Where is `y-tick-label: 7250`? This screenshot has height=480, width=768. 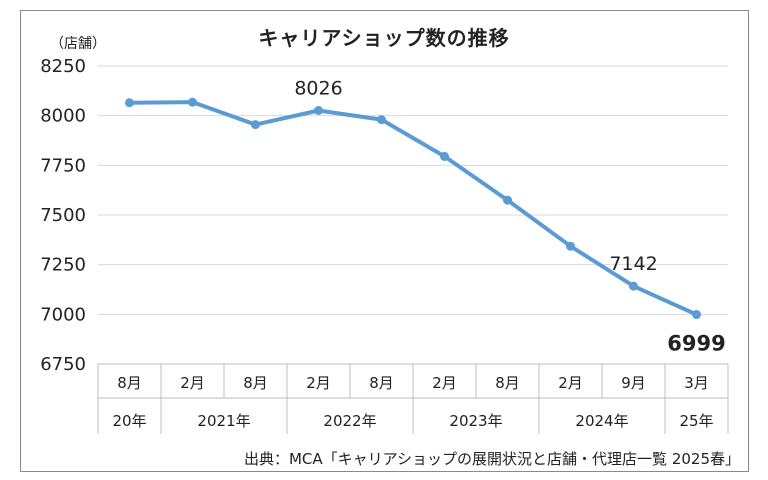 y-tick-label: 7250 is located at coordinates (63, 265).